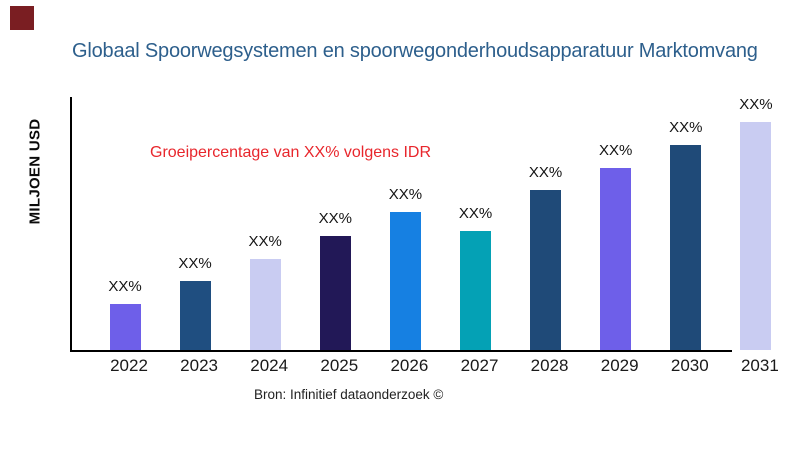 This screenshot has height=450, width=800. I want to click on bar-2022, so click(125, 327).